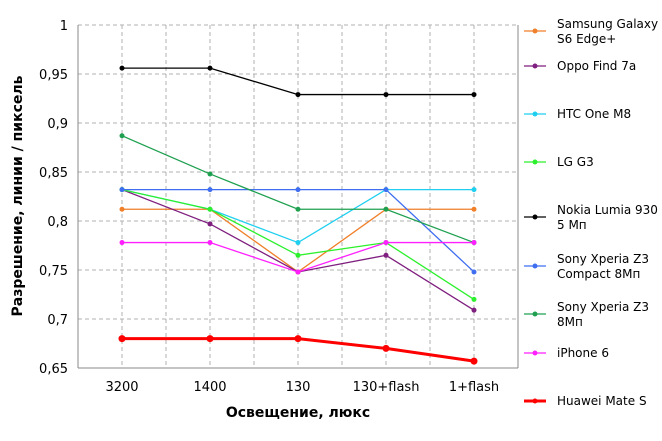  Describe the element at coordinates (53, 75) in the screenshot. I see `y-tick-label: 0,95` at that location.